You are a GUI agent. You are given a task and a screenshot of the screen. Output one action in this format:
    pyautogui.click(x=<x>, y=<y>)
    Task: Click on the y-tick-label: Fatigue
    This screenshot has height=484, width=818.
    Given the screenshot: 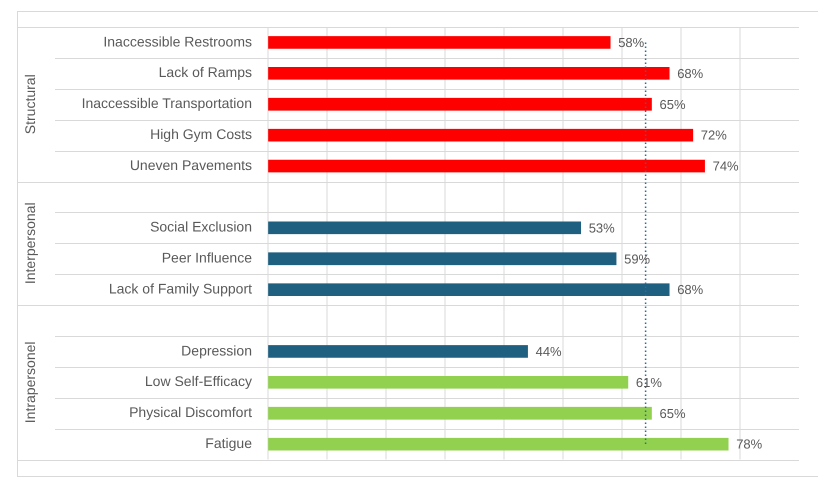 What is the action you would take?
    pyautogui.click(x=228, y=443)
    